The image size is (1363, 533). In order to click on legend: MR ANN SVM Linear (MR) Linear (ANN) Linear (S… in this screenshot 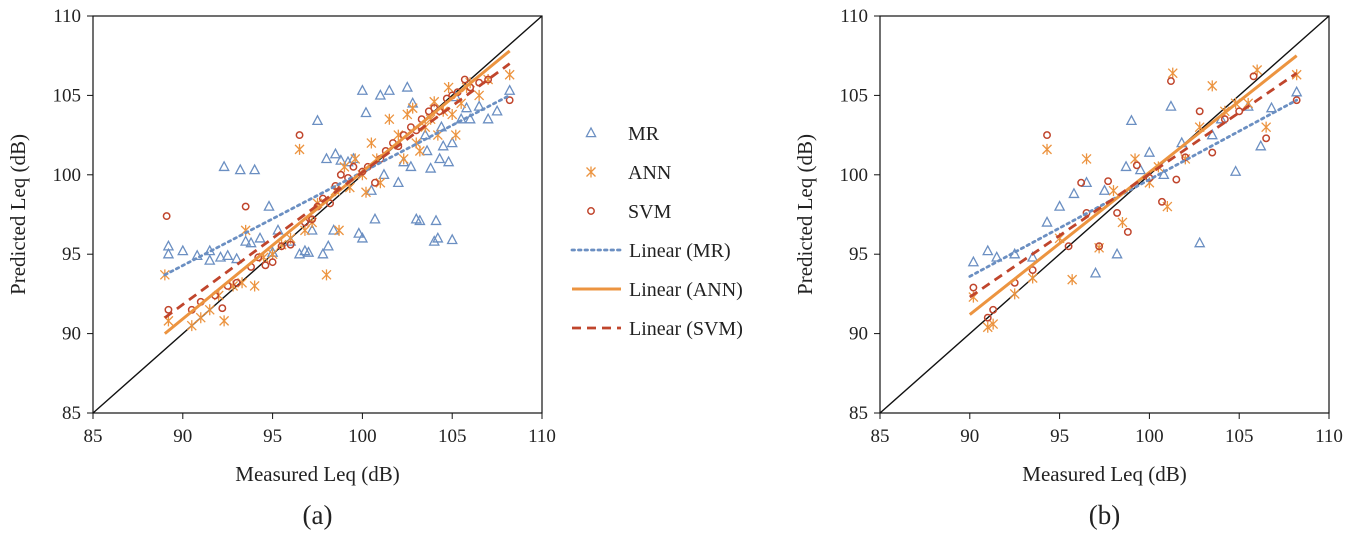, I will do `click(656, 231)`.